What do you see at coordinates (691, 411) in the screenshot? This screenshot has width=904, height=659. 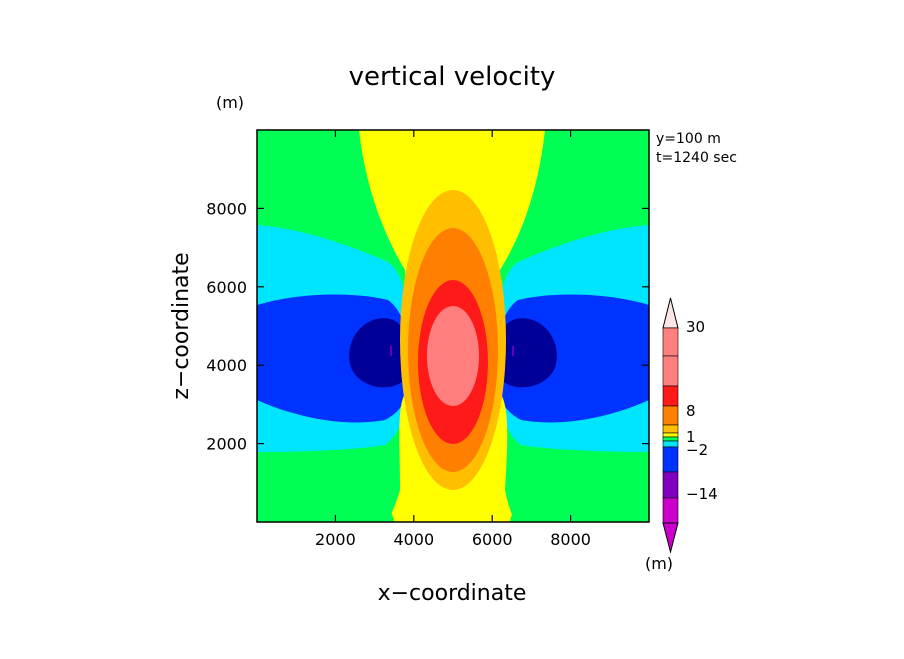 I see `colorbar-label: 8` at bounding box center [691, 411].